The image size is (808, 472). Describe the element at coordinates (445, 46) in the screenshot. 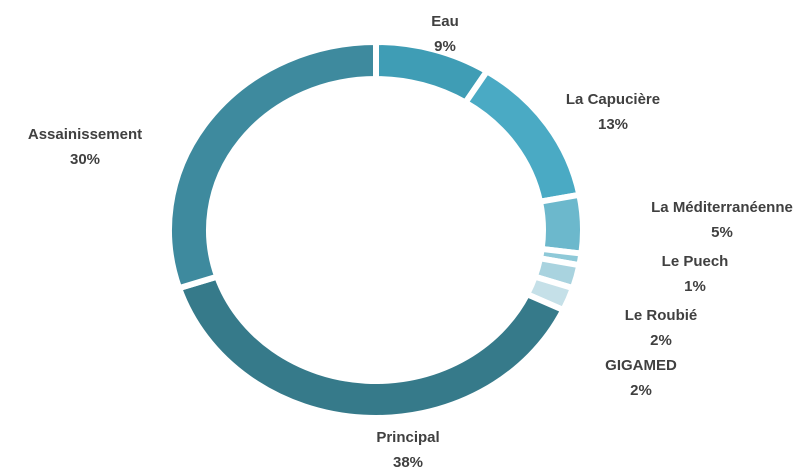

I see `slice-value-label: 9%` at that location.